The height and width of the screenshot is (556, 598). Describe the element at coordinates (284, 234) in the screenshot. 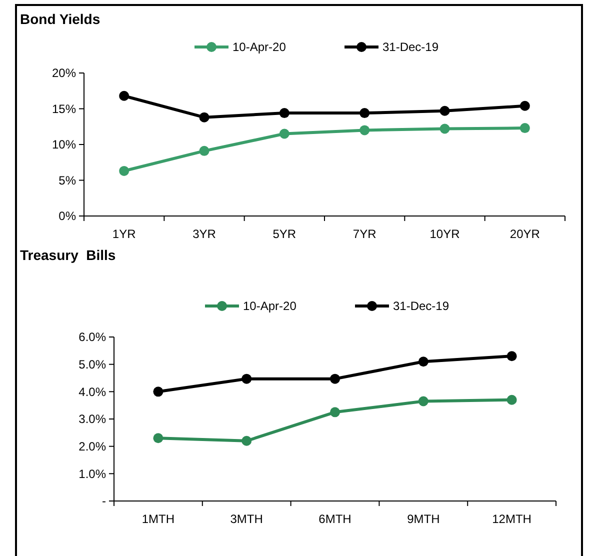

I see `x-tick-label: 5YR` at that location.